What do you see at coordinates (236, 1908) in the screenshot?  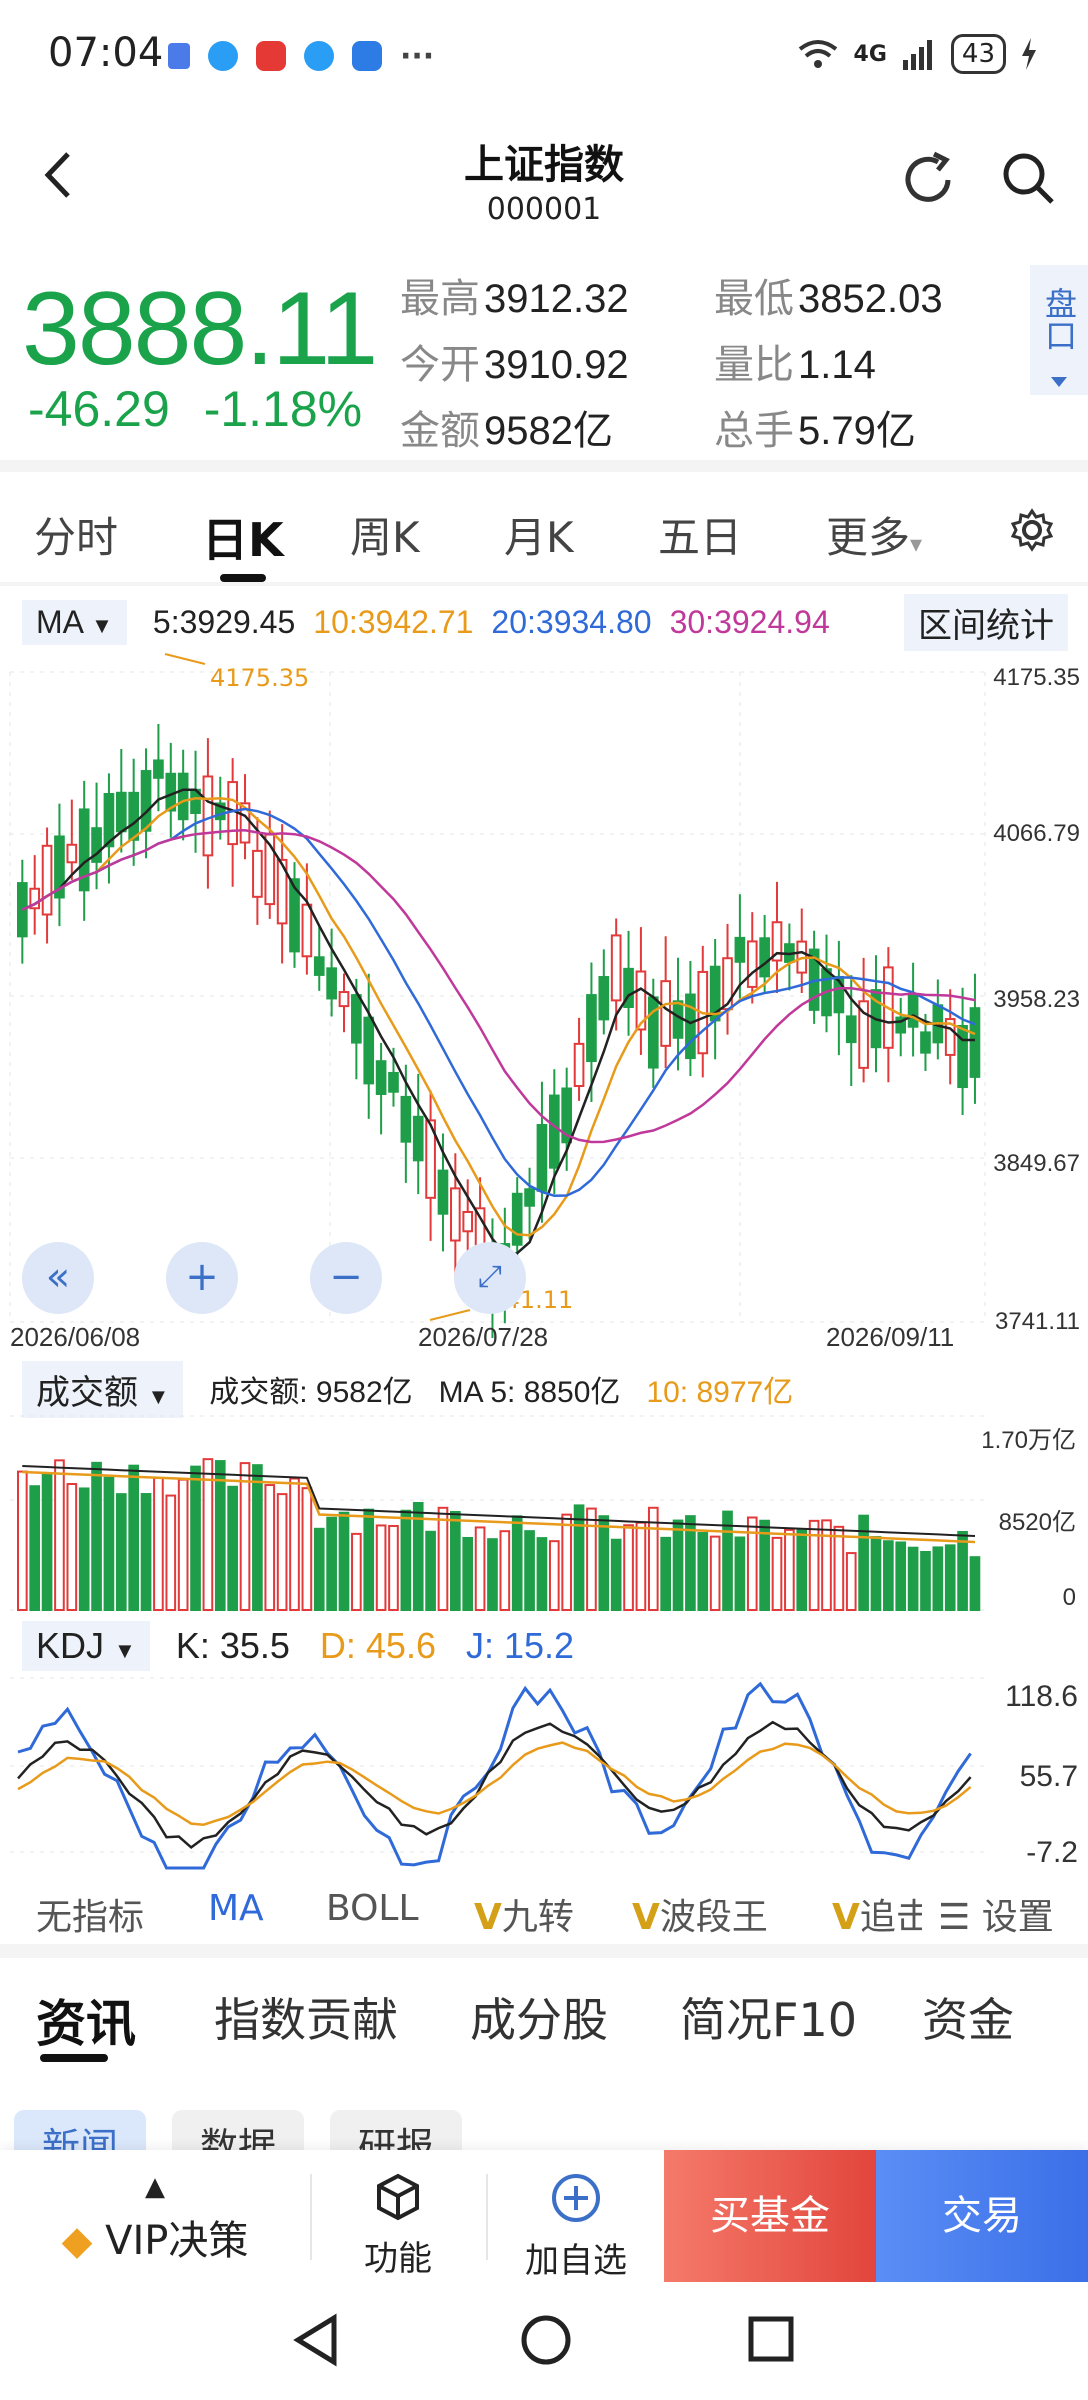 I see `indicator-ma: MA` at bounding box center [236, 1908].